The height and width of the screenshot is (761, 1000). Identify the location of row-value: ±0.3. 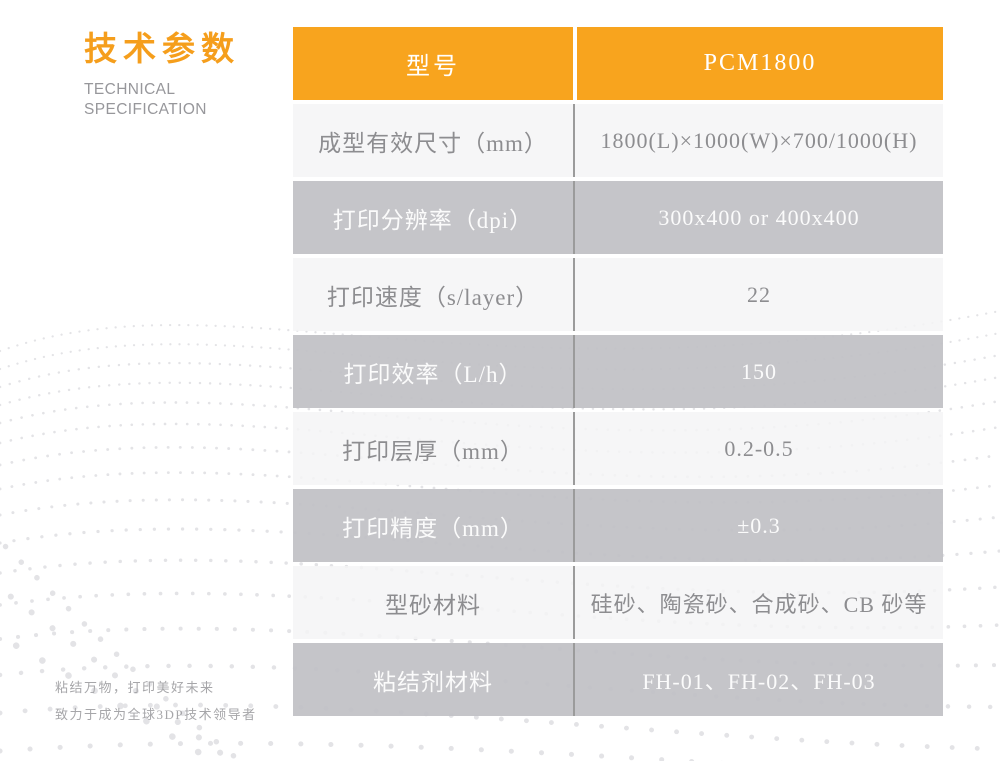
(759, 525).